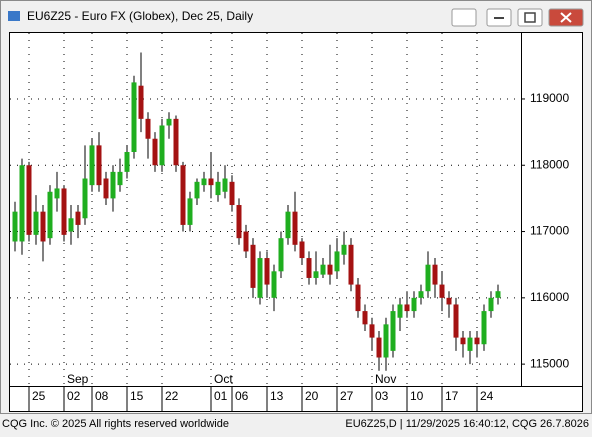  Describe the element at coordinates (14, 16) in the screenshot. I see `app-icon` at that location.